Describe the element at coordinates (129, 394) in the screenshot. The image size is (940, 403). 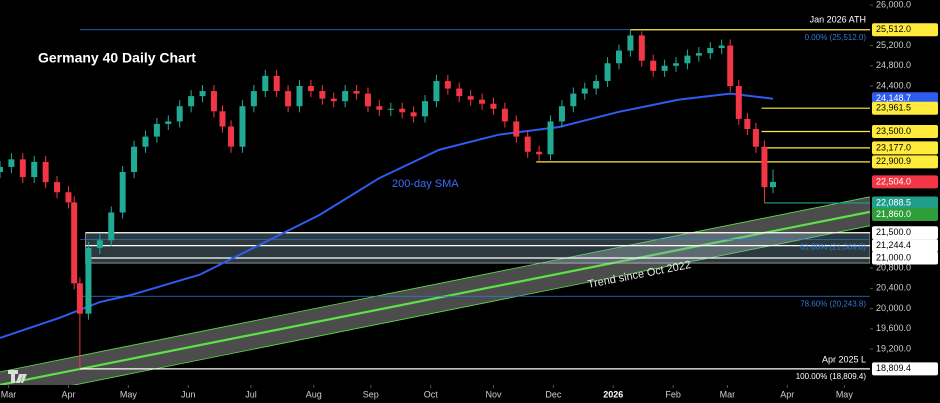
I see `x-tick-label: May` at that location.